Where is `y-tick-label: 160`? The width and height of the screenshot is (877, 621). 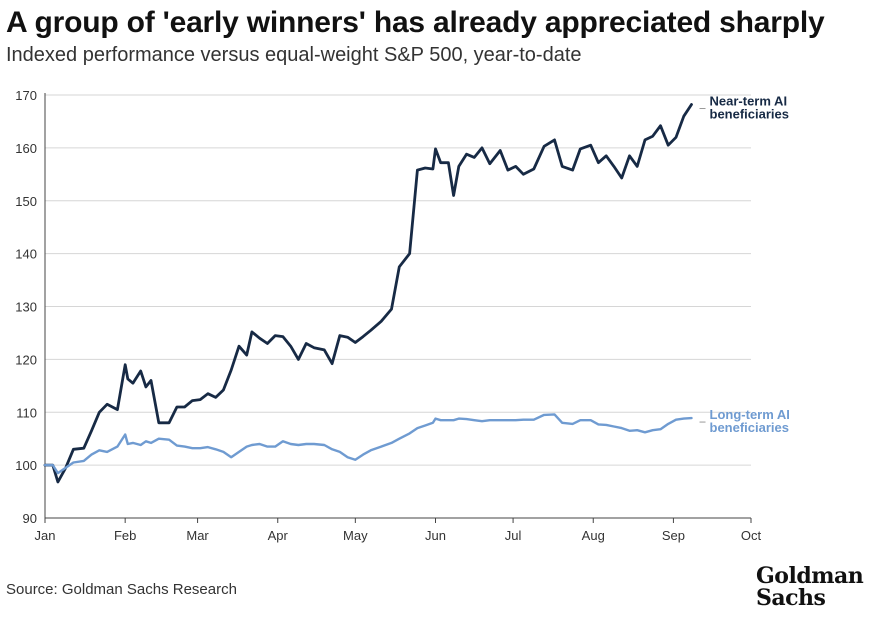 y-tick-label: 160 is located at coordinates (26, 148).